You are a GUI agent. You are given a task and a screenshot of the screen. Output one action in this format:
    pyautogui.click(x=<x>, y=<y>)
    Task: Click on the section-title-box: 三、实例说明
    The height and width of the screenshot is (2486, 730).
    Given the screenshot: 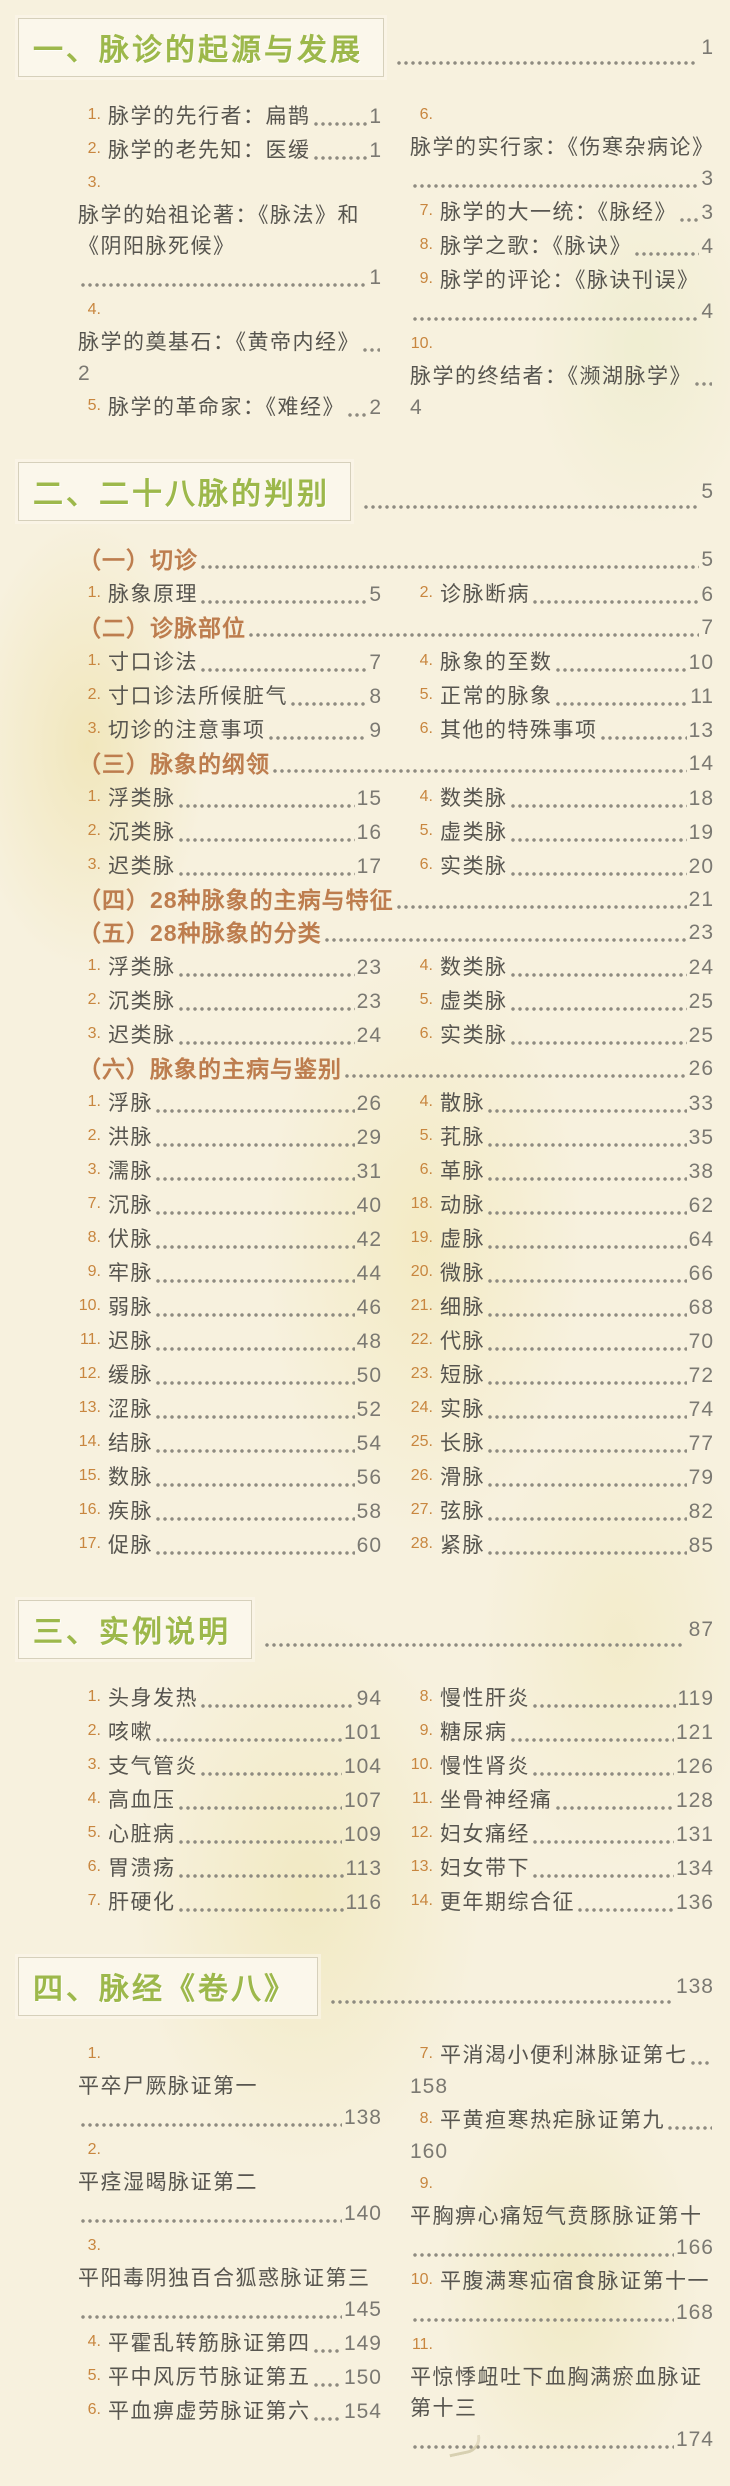 What is the action you would take?
    pyautogui.click(x=135, y=1629)
    